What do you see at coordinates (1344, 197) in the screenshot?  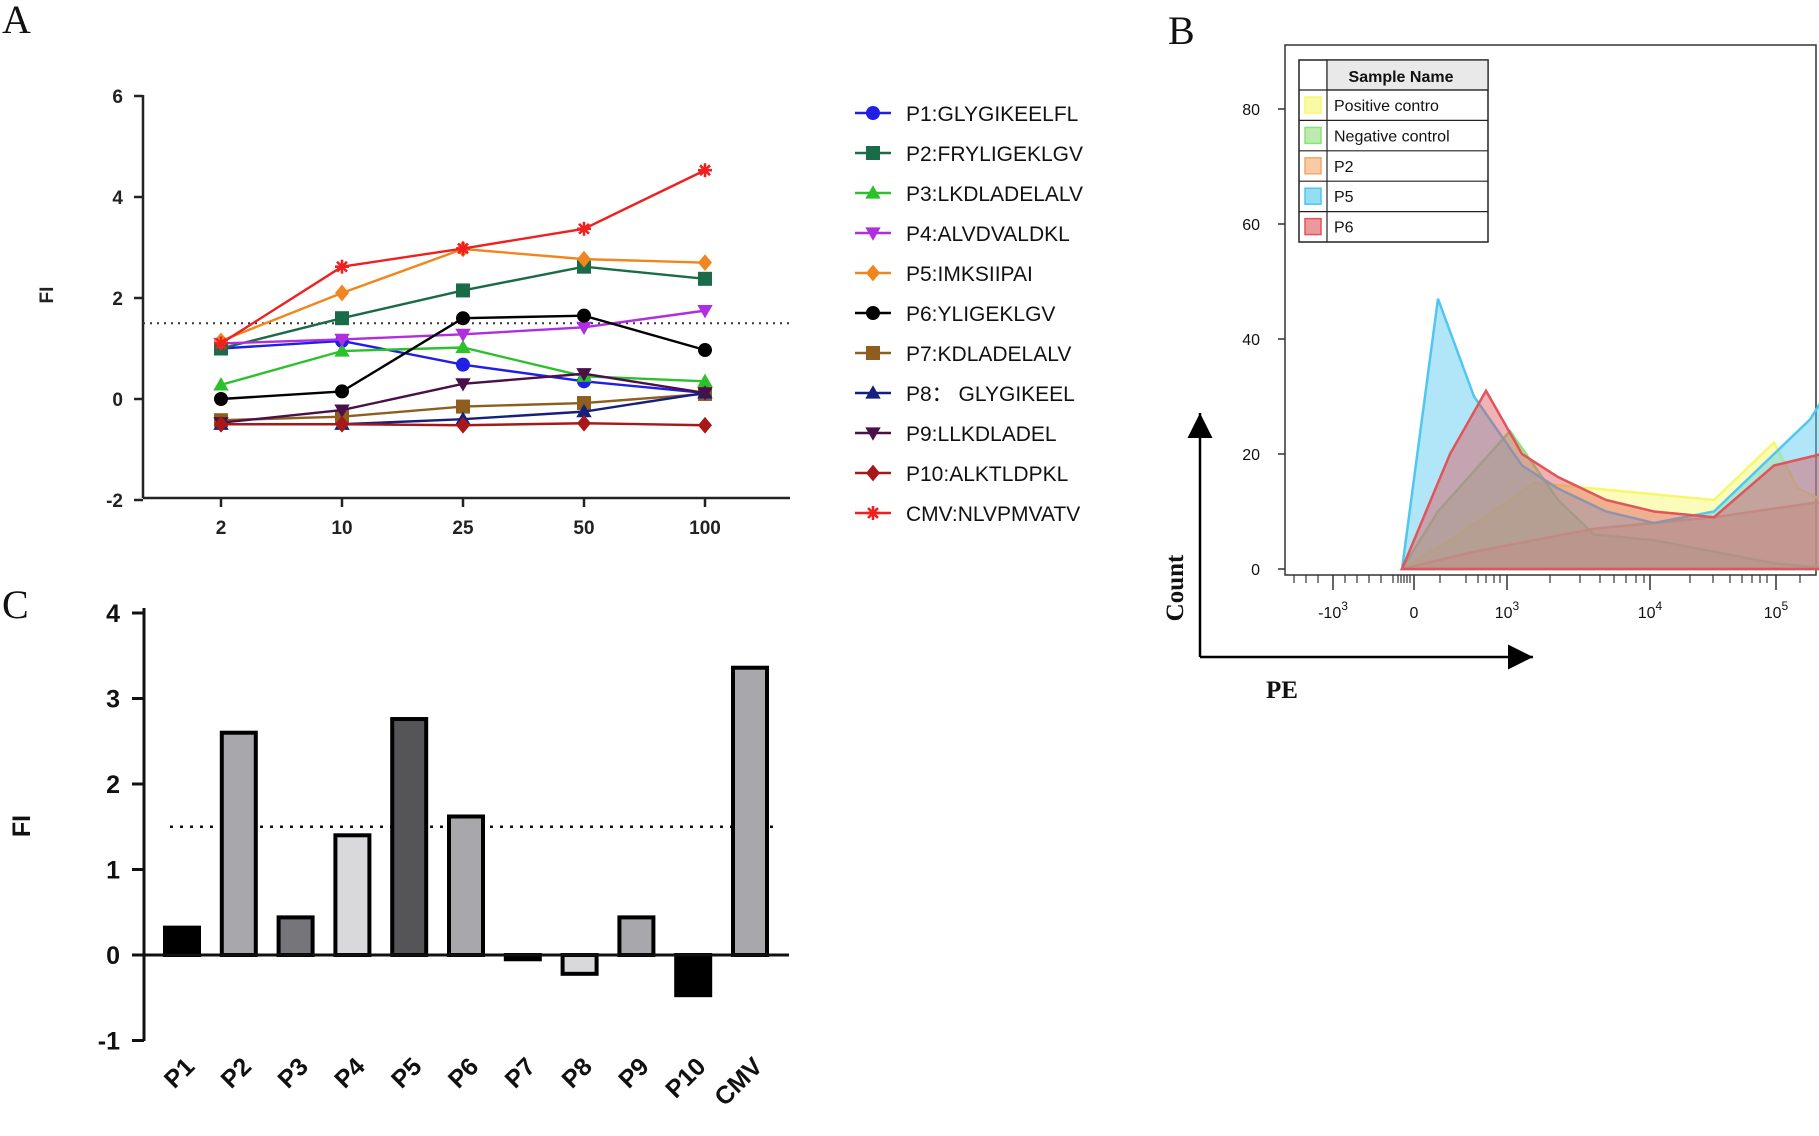 I see `b-legend-label-4: P5` at bounding box center [1344, 197].